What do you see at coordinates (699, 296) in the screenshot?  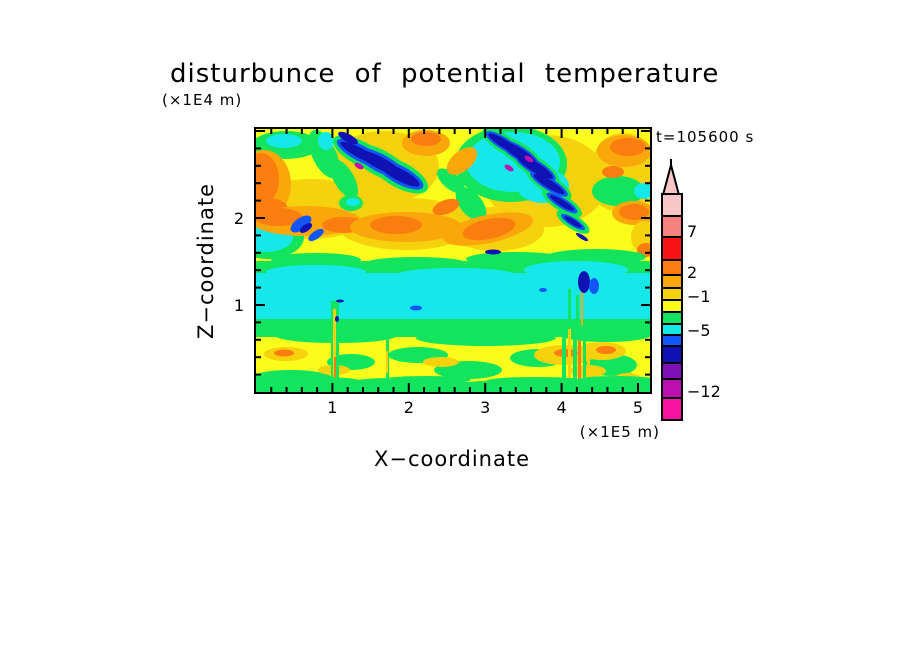 I see `colorbar-tick-label: −1` at bounding box center [699, 296].